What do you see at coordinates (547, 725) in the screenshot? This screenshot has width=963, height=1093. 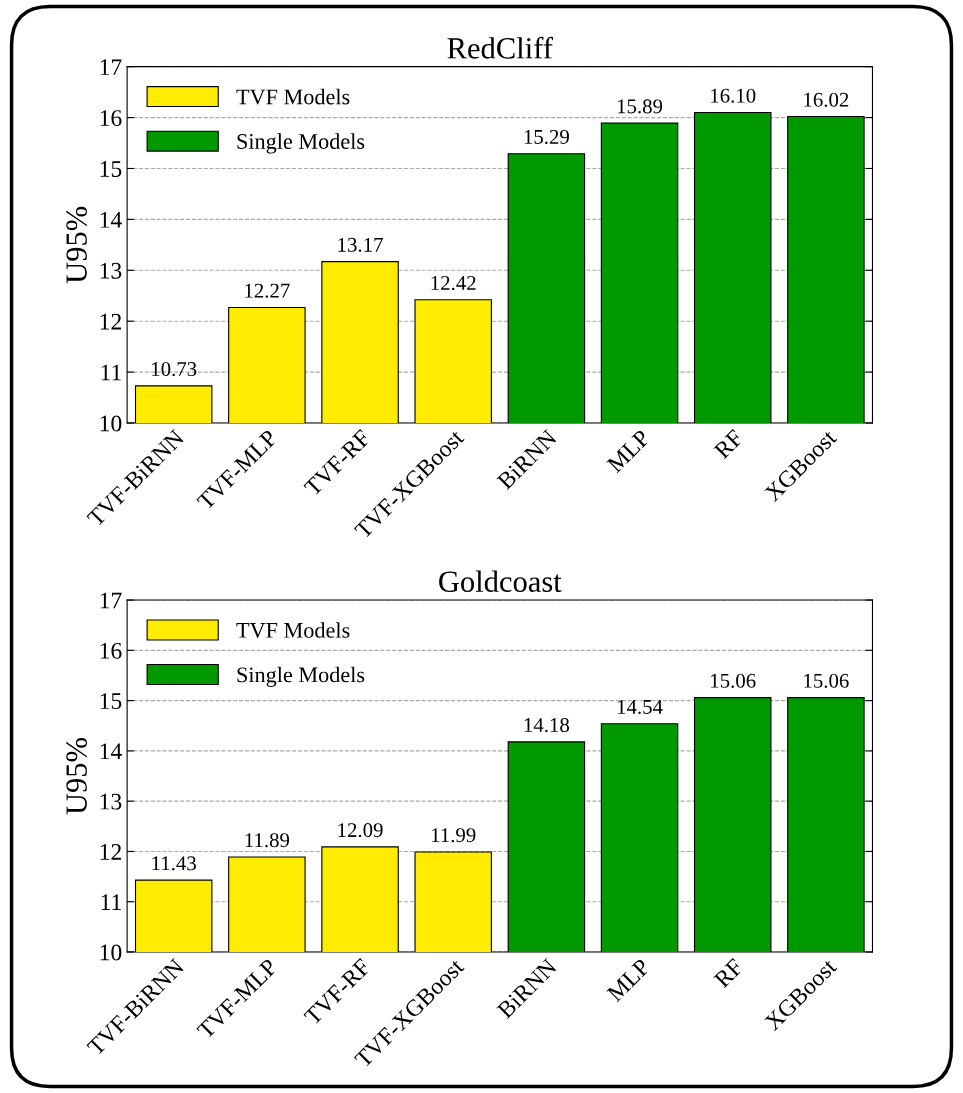 I see `data-label: 14.18` at bounding box center [547, 725].